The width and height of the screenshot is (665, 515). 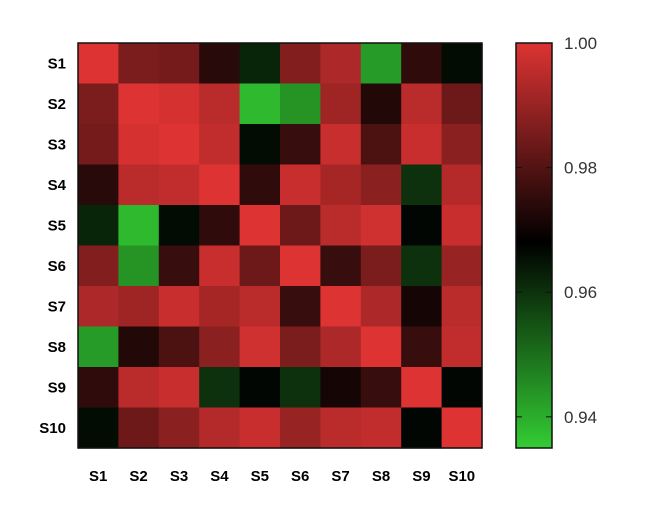 I want to click on heatmap-cell-s1-s1, so click(x=98, y=64).